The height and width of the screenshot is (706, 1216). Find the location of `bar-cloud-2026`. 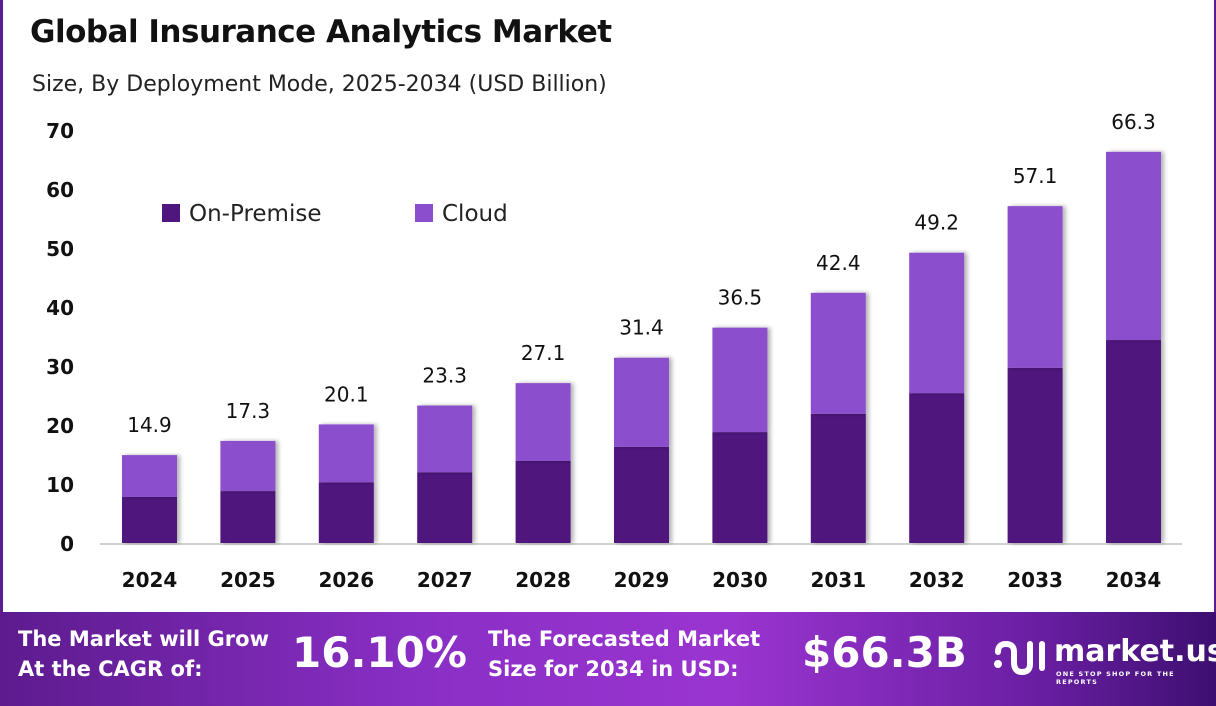

bar-cloud-2026 is located at coordinates (346, 453).